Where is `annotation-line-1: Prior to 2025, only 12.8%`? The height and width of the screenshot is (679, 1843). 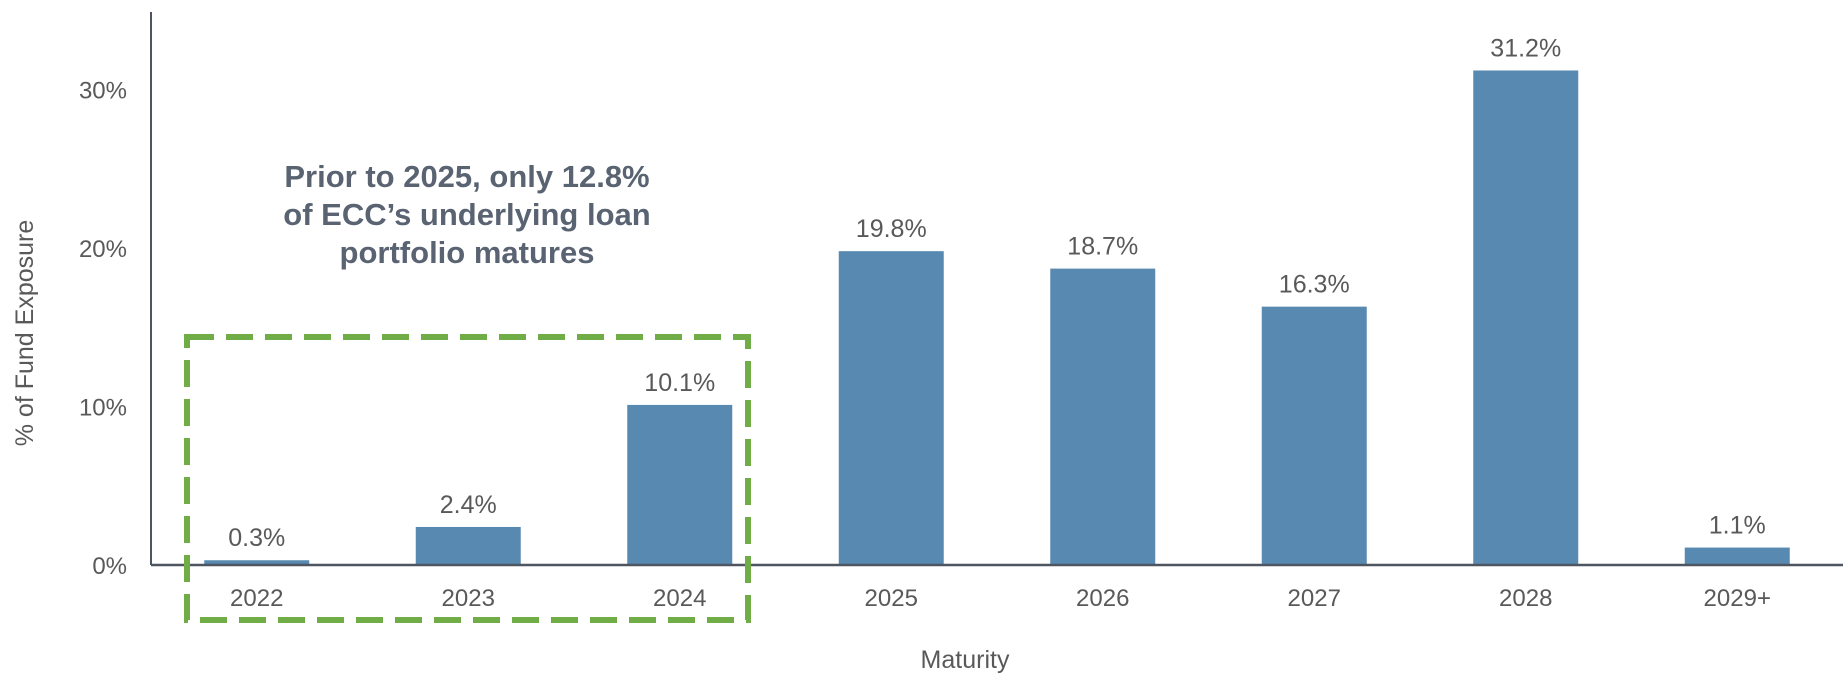 annotation-line-1: Prior to 2025, only 12.8% is located at coordinates (466, 176).